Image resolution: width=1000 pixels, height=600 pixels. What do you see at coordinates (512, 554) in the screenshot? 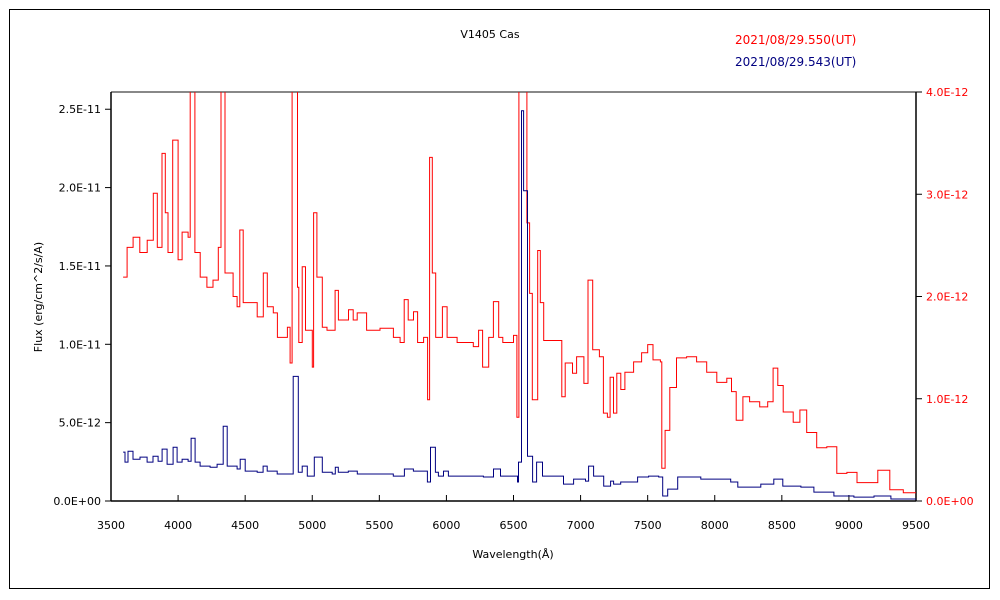
I see `x-axis-label: Wavelength(Å)` at bounding box center [512, 554].